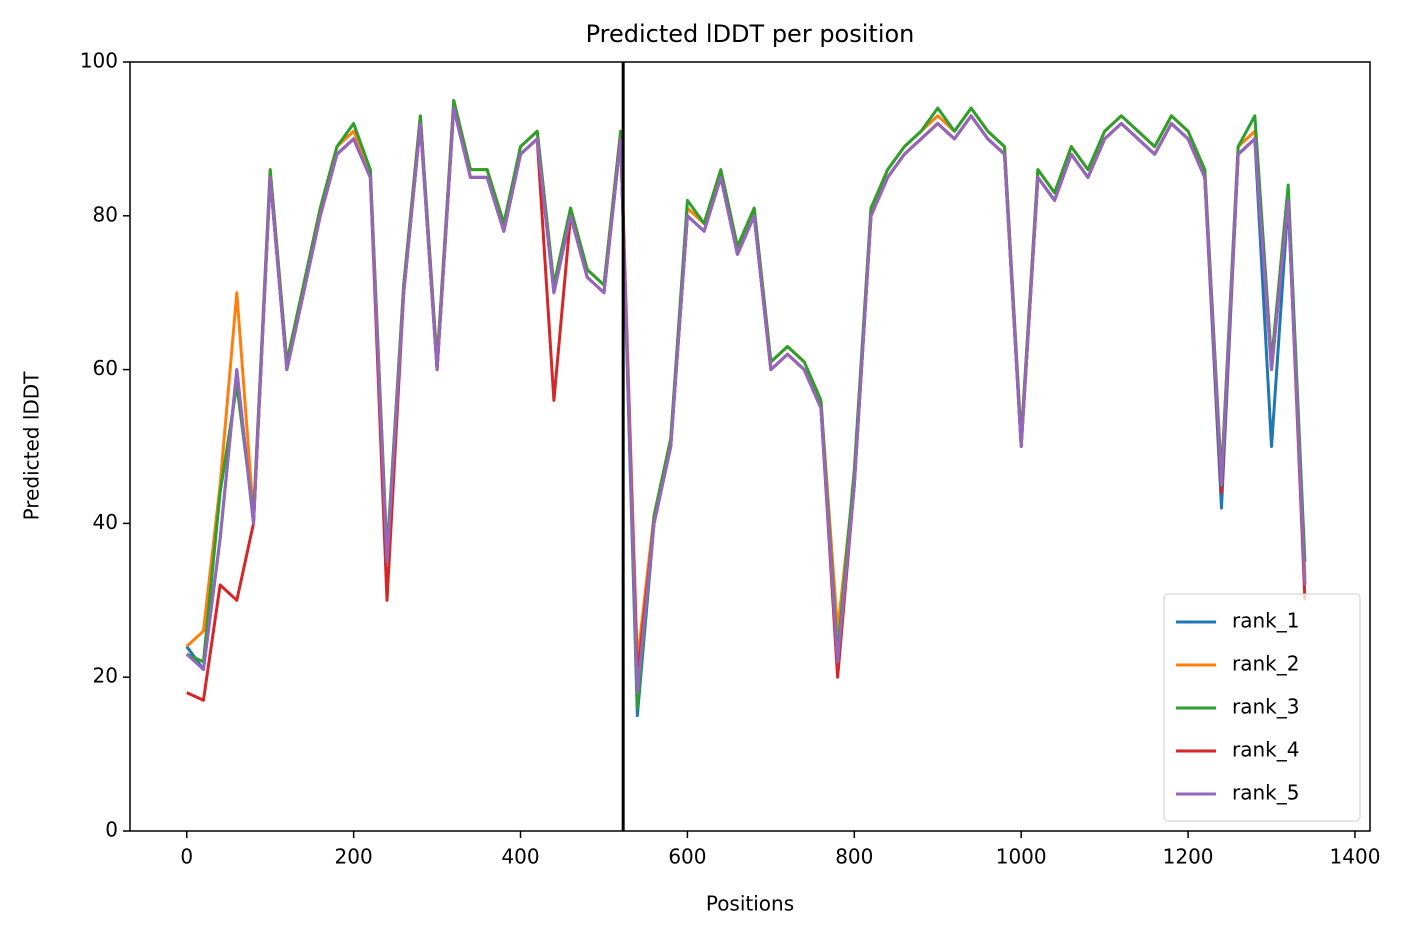 The height and width of the screenshot is (939, 1413). What do you see at coordinates (105, 676) in the screenshot?
I see `y-tick-label: 20` at bounding box center [105, 676].